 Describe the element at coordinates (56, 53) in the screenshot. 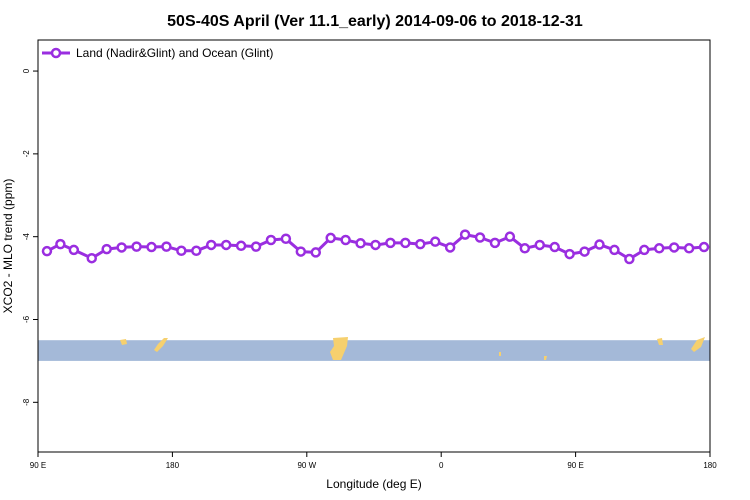

I see `legend-point-marker` at that location.